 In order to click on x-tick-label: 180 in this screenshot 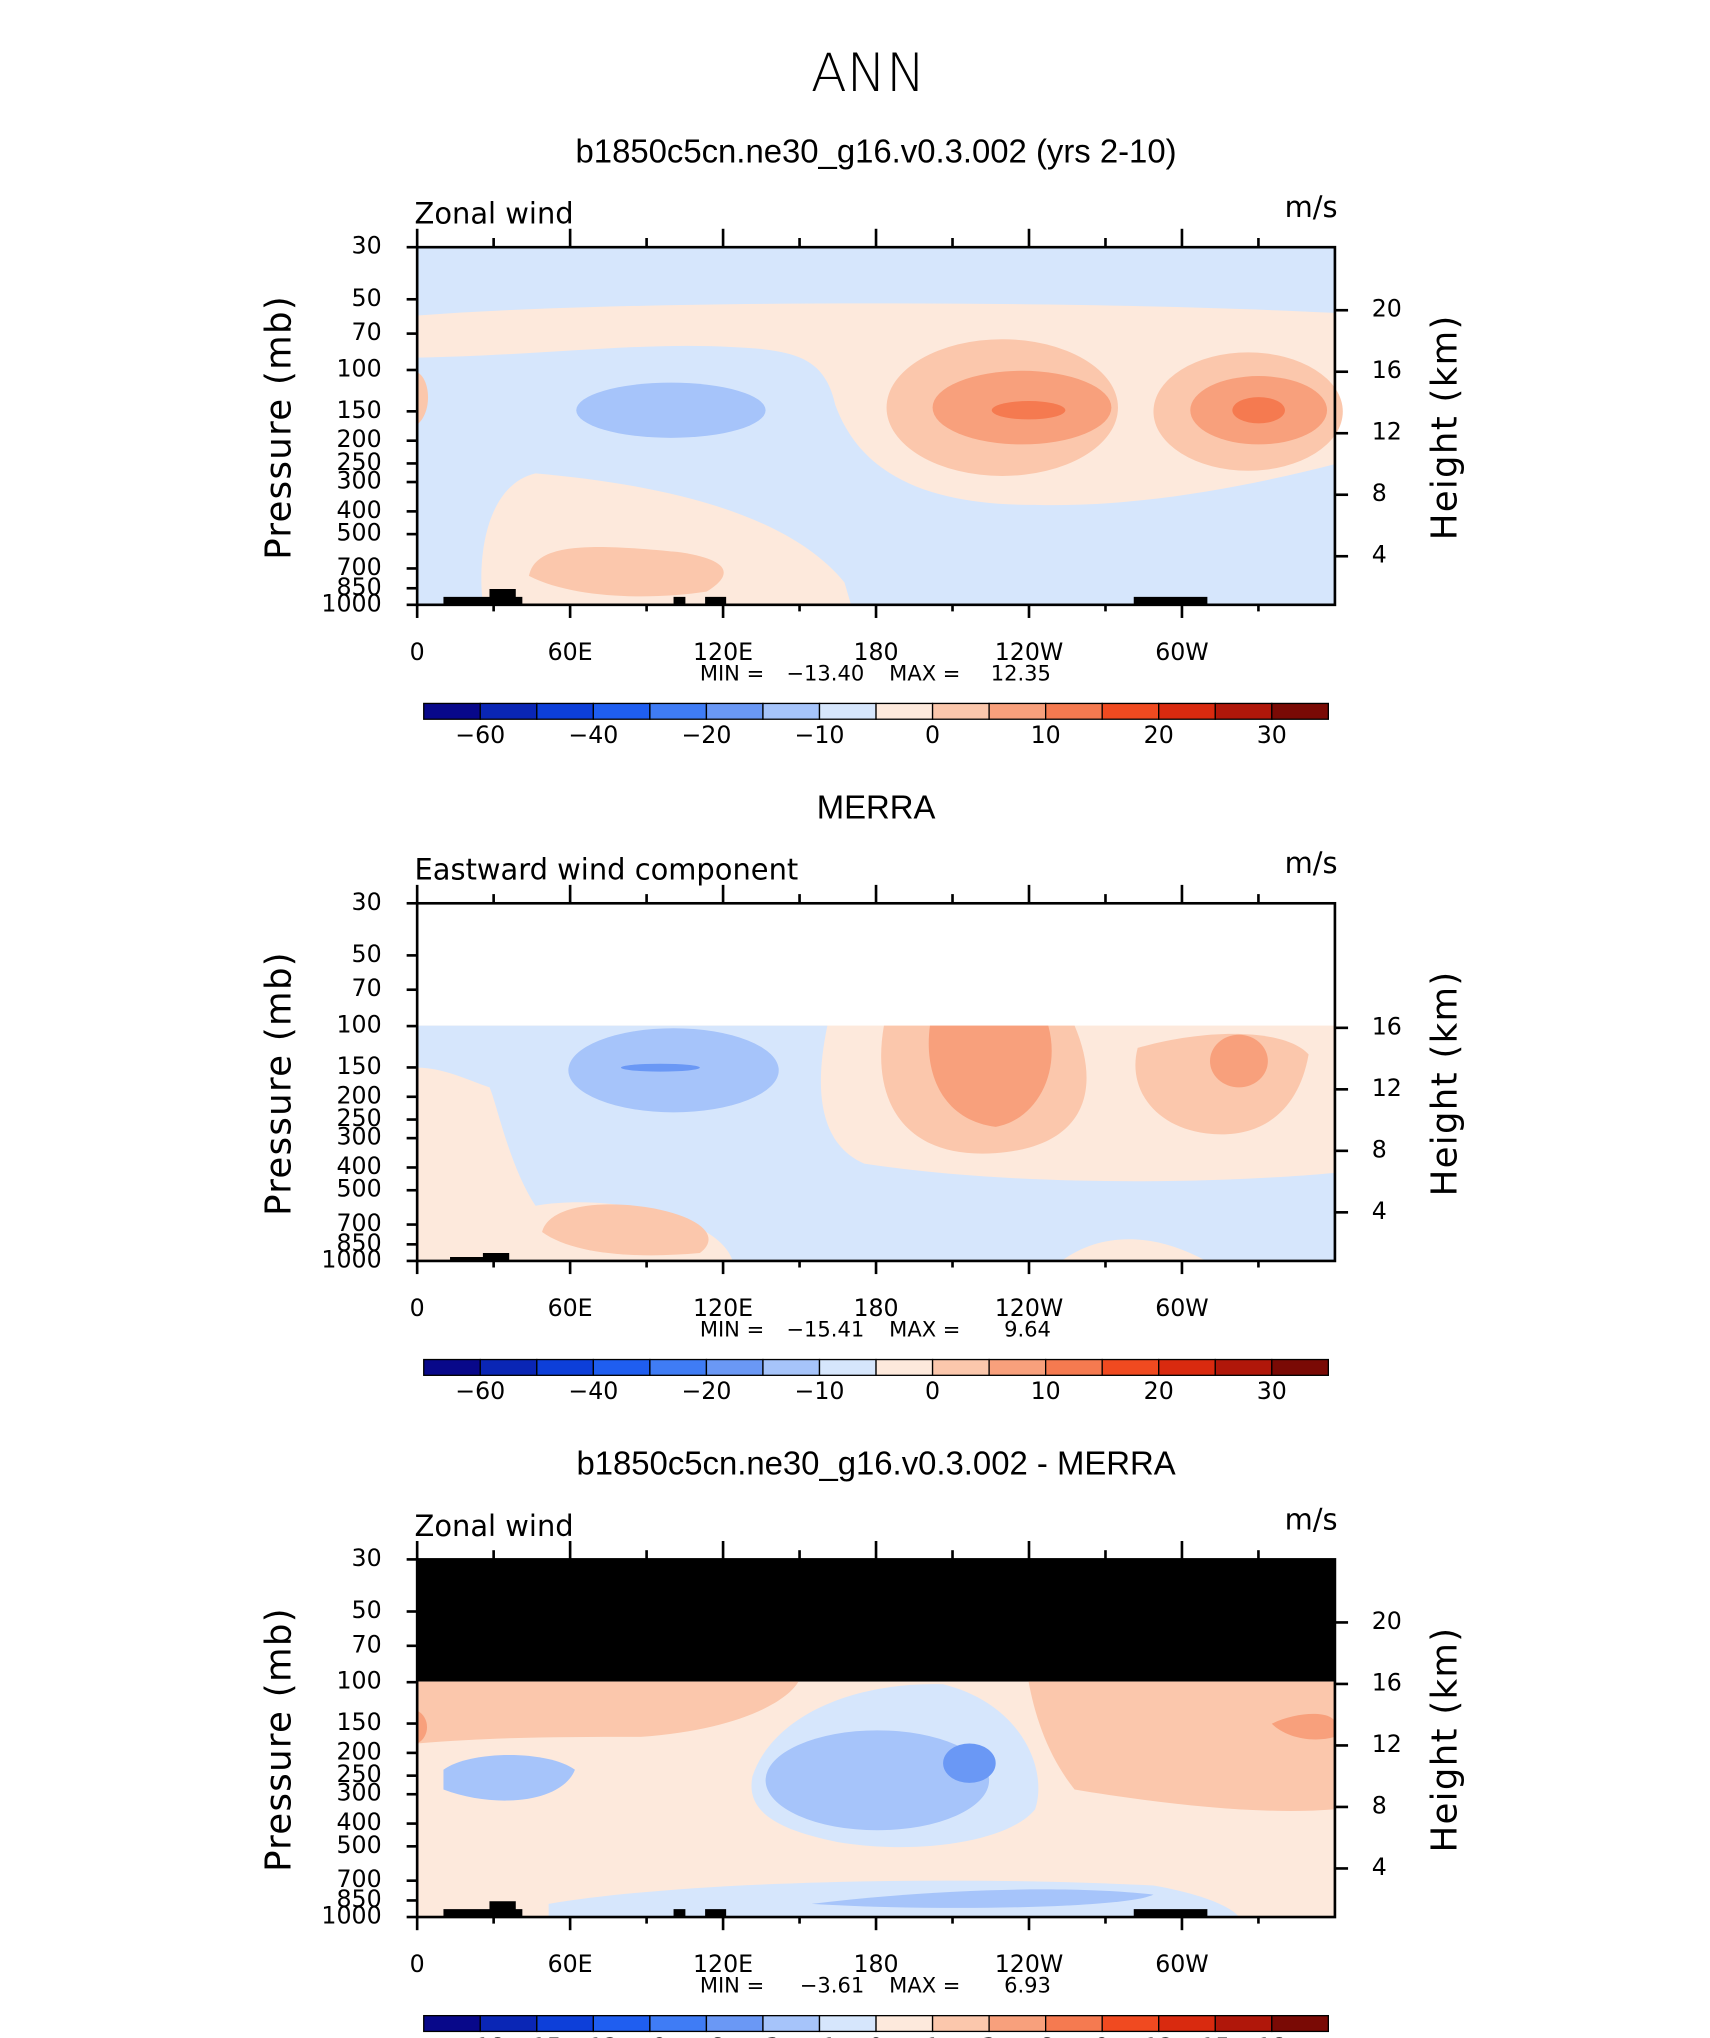, I will do `click(875, 1308)`.